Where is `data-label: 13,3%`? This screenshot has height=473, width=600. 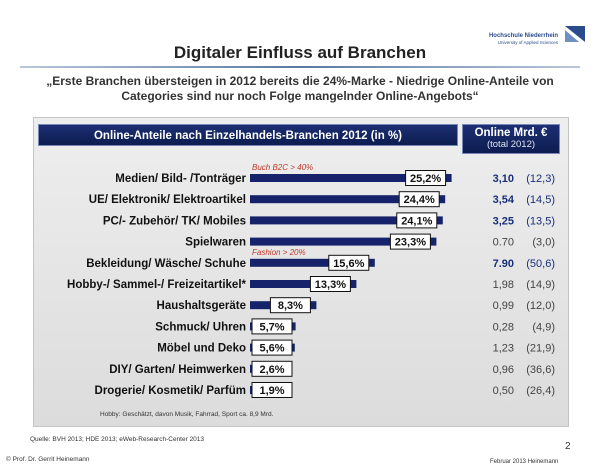
data-label: 13,3% is located at coordinates (330, 285).